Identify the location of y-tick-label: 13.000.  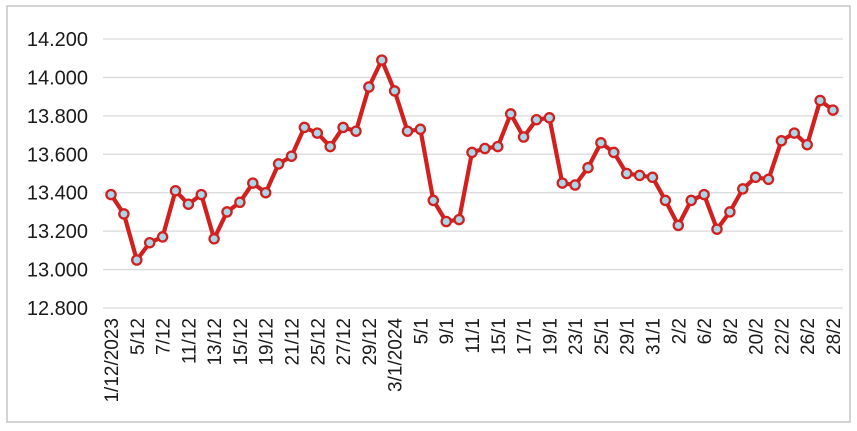
(57, 271).